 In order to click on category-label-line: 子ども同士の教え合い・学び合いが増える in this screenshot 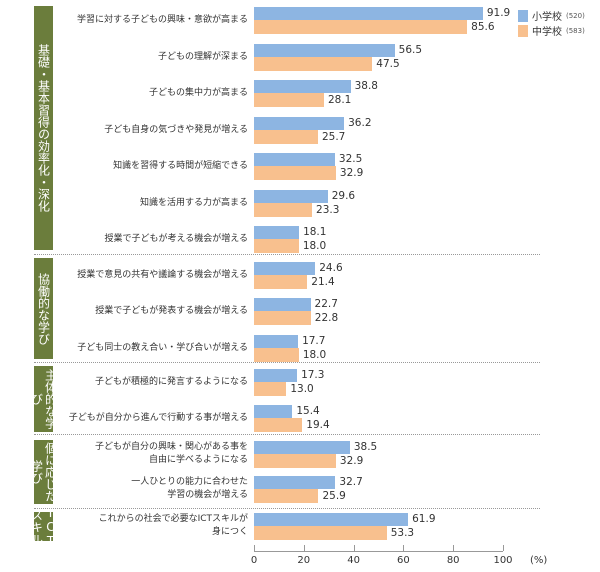, I will do `click(162, 347)`.